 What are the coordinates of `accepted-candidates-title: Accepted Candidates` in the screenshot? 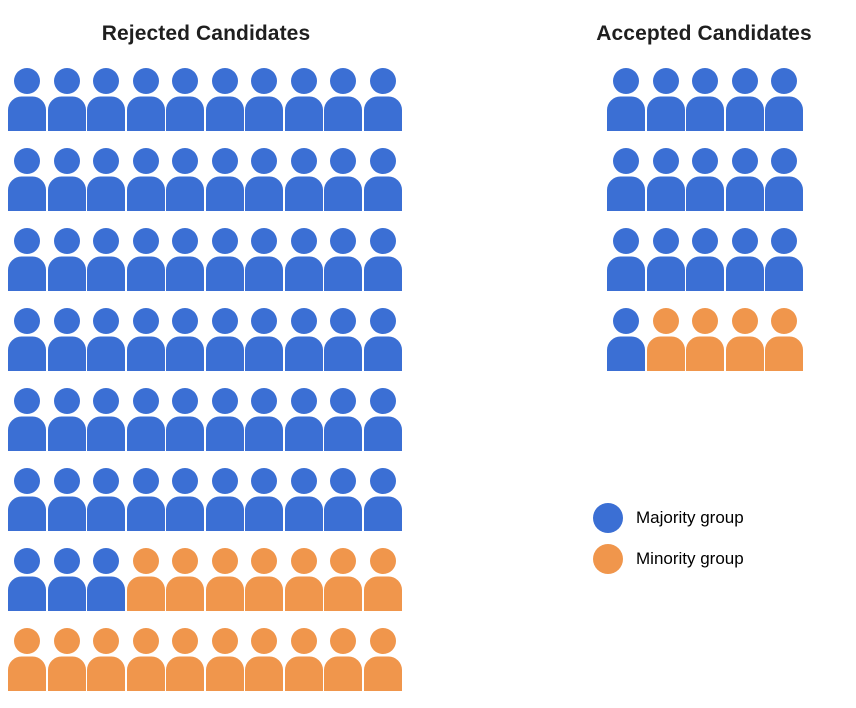 It's located at (704, 33).